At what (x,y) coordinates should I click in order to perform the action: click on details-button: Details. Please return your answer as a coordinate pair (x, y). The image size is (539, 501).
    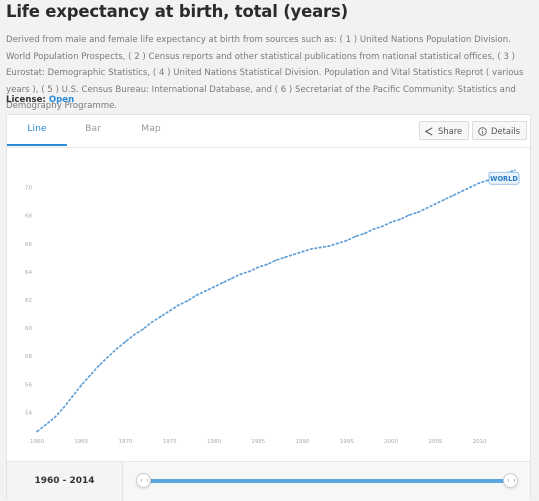
    Looking at the image, I should click on (500, 130).